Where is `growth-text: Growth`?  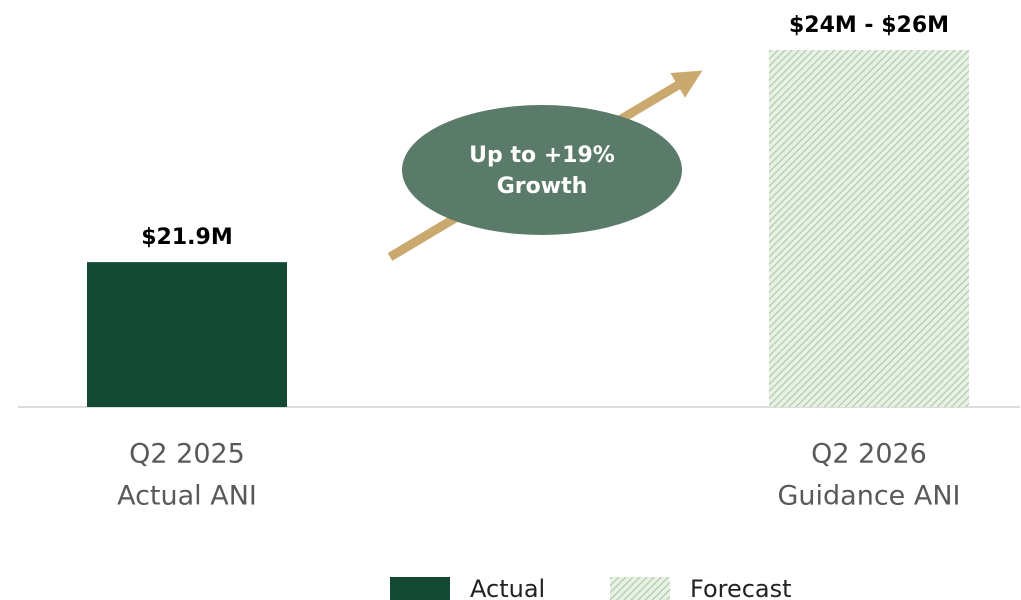 growth-text: Growth is located at coordinates (542, 186).